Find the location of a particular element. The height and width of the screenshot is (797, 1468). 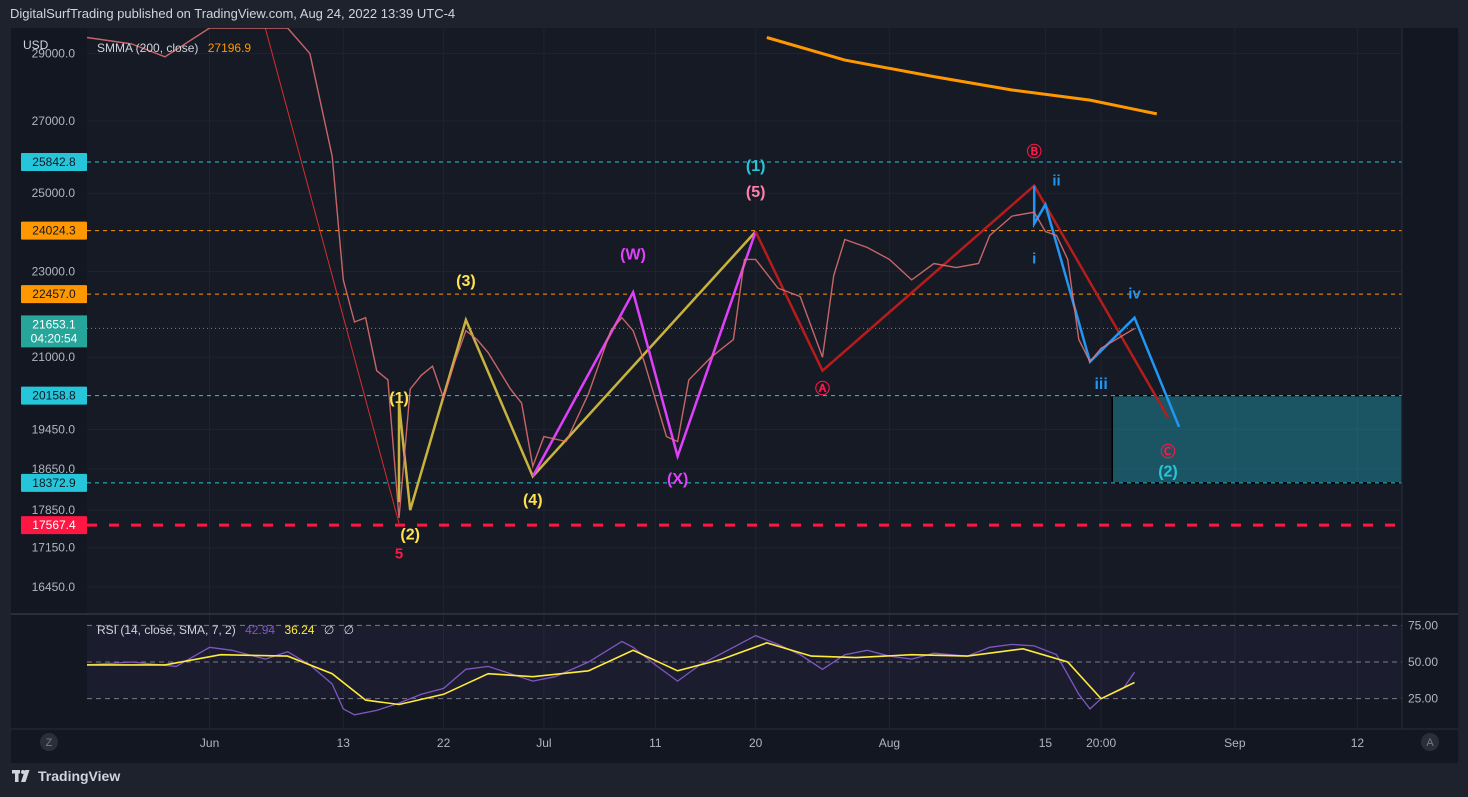

wave-label: ii is located at coordinates (1056, 181).